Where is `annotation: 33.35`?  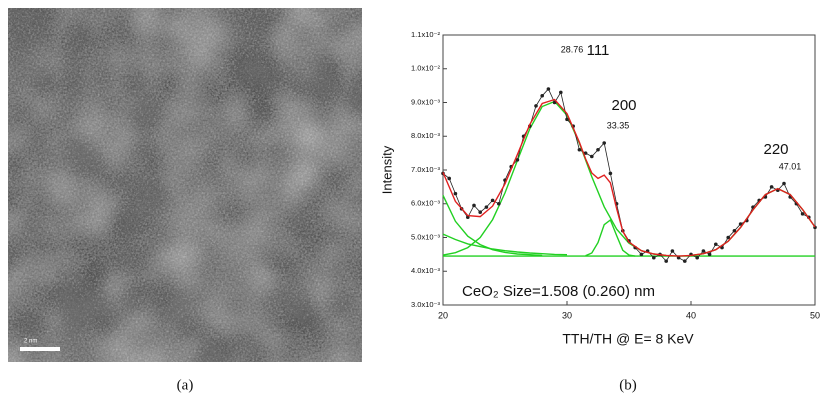 annotation: 33.35 is located at coordinates (618, 125).